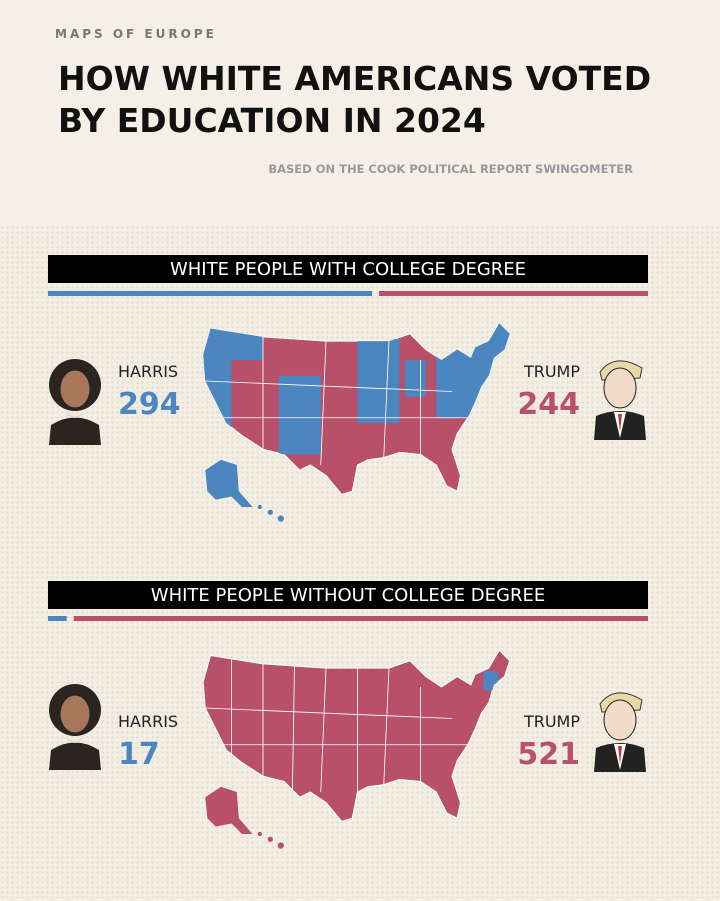 The width and height of the screenshot is (720, 901). What do you see at coordinates (355, 78) in the screenshot?
I see `title-line: HOW WHITE AMERICANS VOTED` at bounding box center [355, 78].